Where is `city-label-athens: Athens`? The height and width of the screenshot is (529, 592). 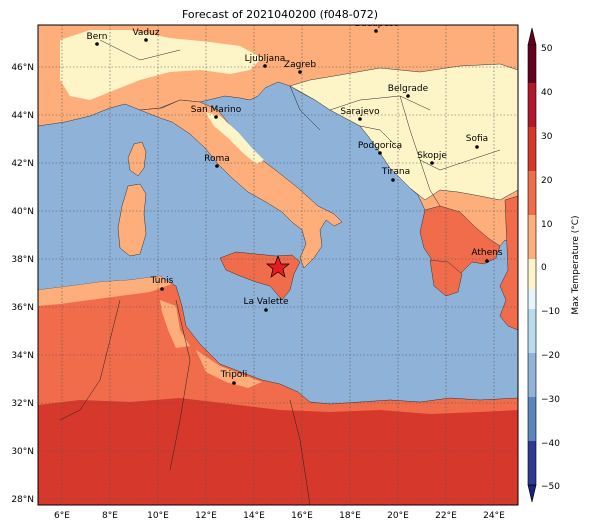
city-label-athens: Athens is located at coordinates (486, 253).